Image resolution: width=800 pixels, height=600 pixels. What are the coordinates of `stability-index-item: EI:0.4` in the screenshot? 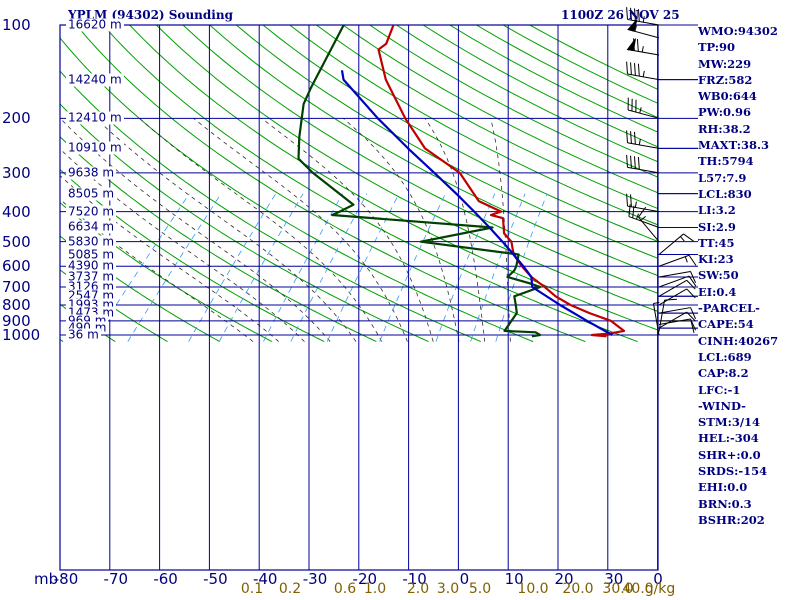 It's located at (717, 291).